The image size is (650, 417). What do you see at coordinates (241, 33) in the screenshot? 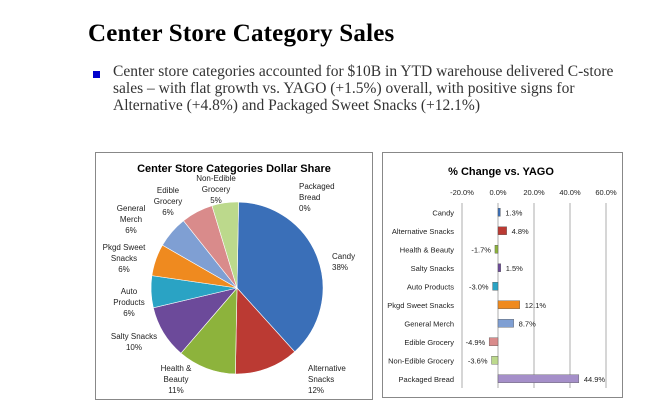
I see `slide-title: Center Store Category Sales` at bounding box center [241, 33].